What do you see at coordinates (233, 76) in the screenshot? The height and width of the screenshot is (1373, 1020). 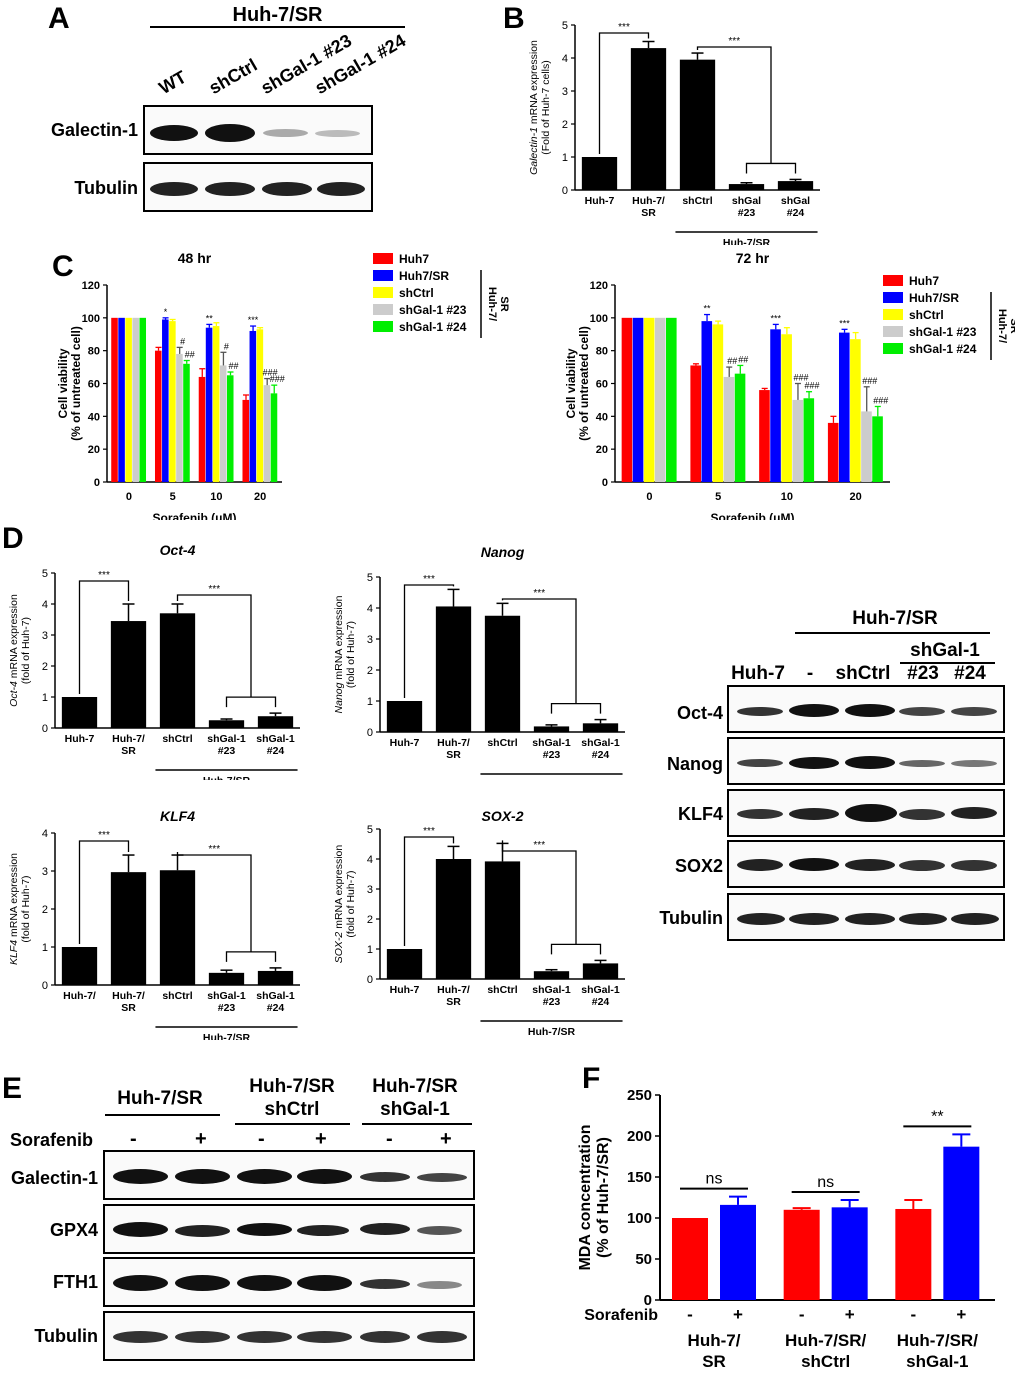 I see `lane-label: shCtrl` at bounding box center [233, 76].